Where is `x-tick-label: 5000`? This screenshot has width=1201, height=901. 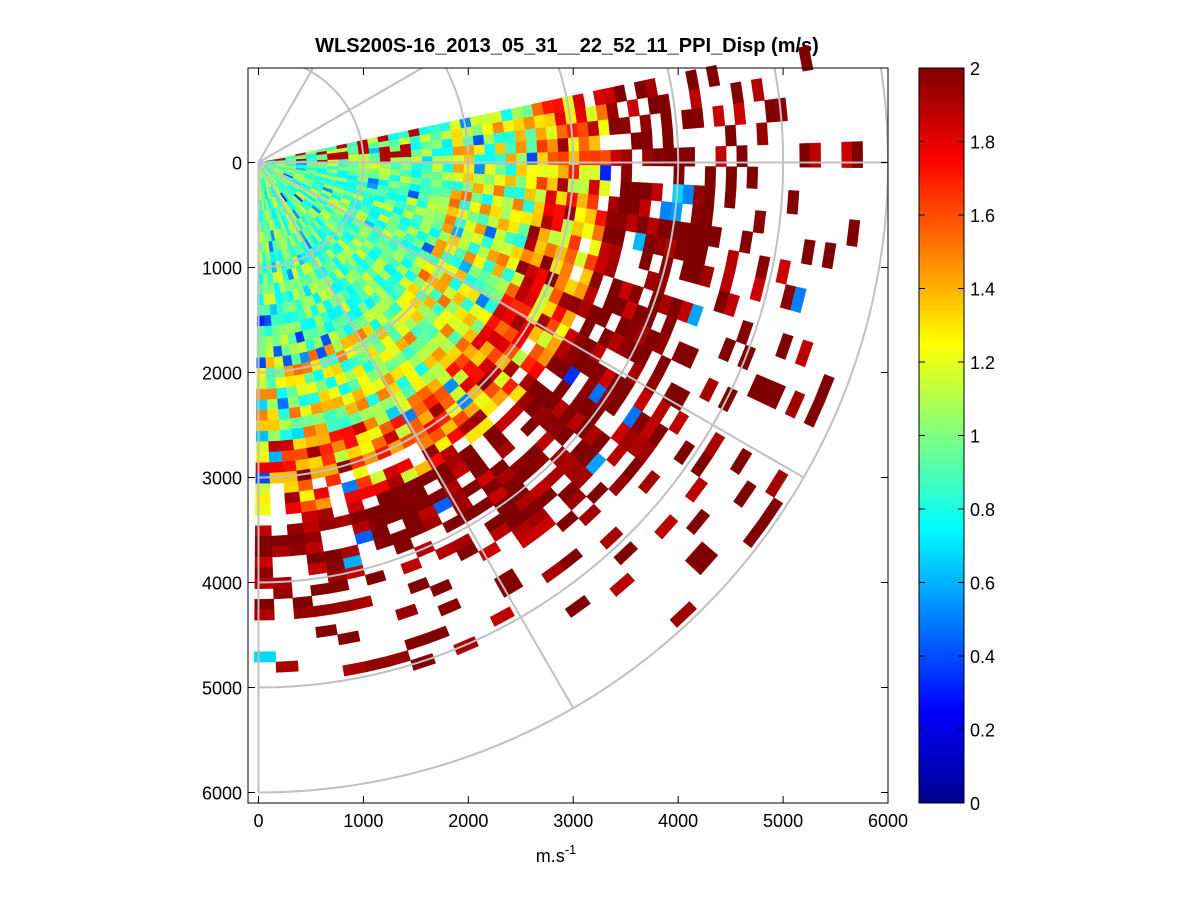 x-tick-label: 5000 is located at coordinates (783, 821).